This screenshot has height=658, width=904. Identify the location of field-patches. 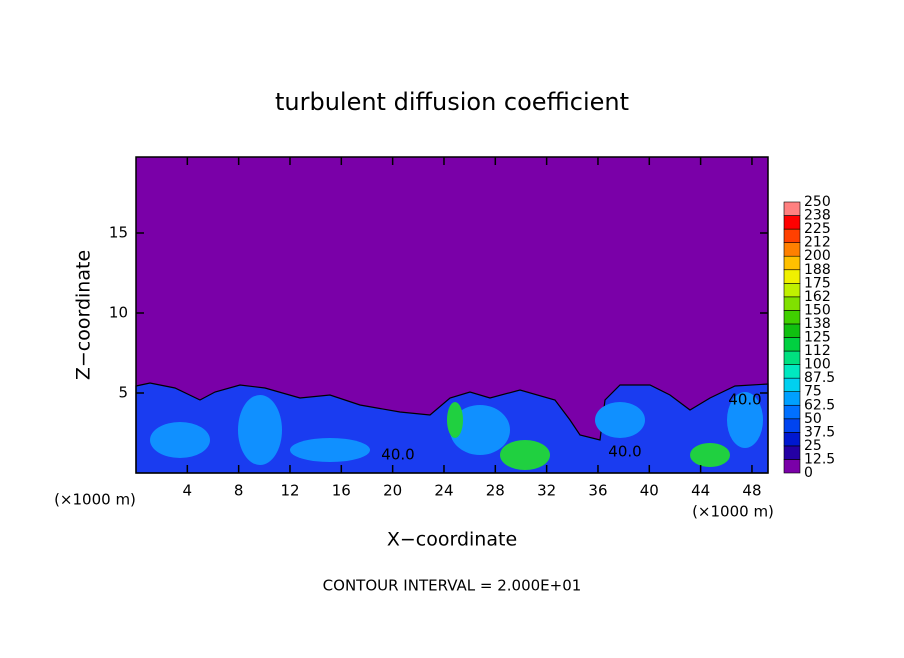
(456, 428).